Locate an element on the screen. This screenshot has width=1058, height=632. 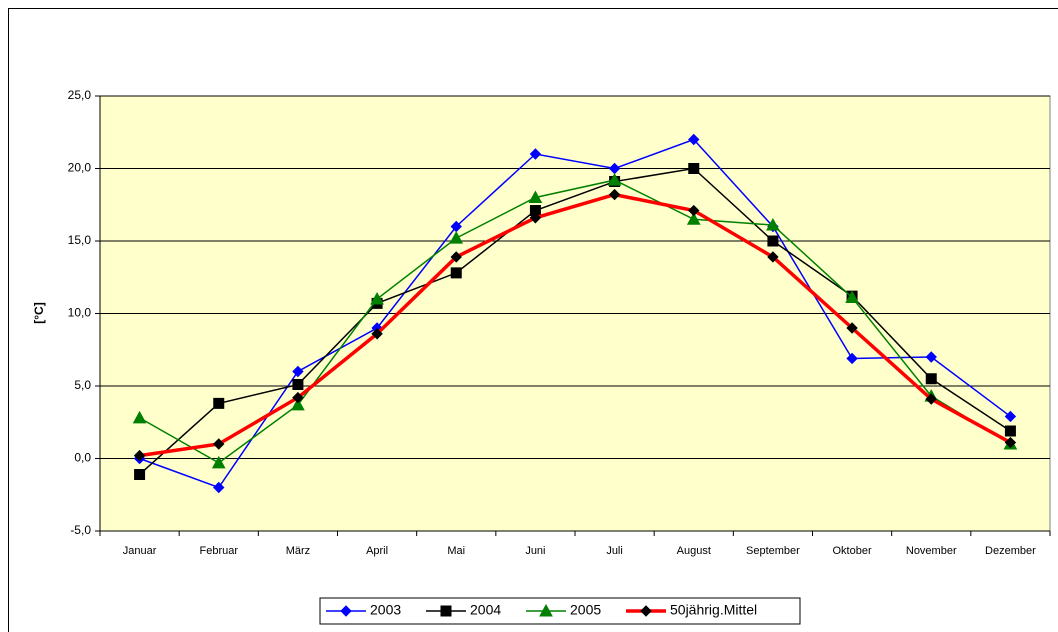
x-tick-label: April is located at coordinates (377, 551).